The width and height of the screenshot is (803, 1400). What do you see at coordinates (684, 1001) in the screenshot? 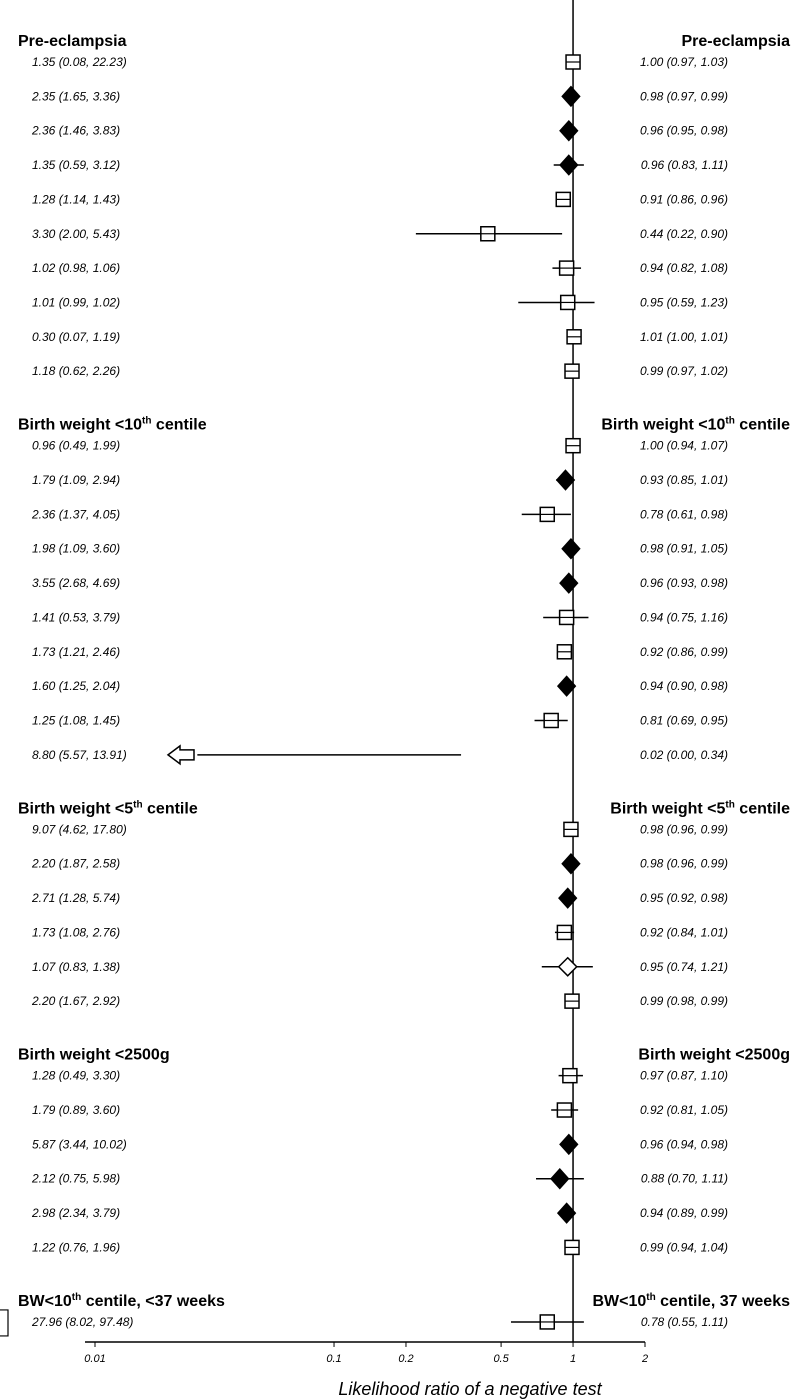
I see `row-right-estimate: 0.99 (0.98, 0.99)` at bounding box center [684, 1001].